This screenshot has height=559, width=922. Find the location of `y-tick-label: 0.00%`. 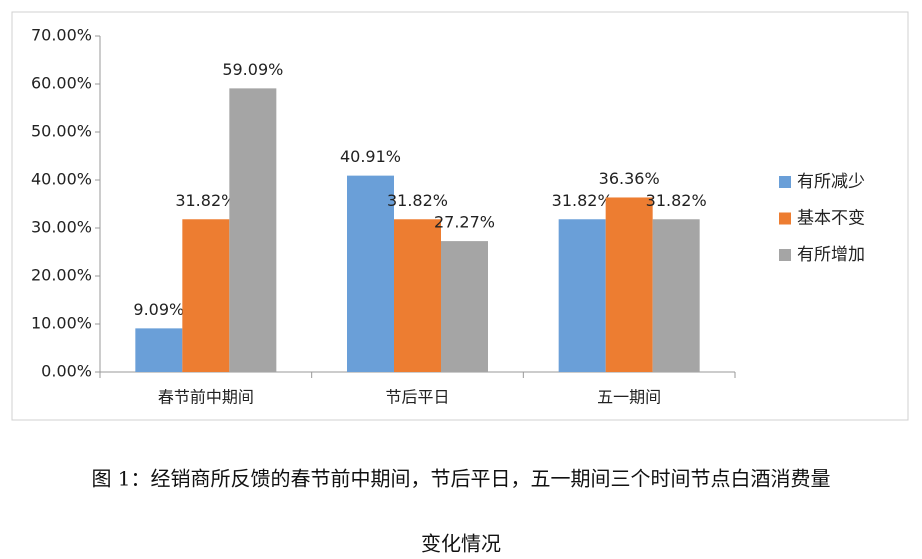

y-tick-label: 0.00% is located at coordinates (66, 371).